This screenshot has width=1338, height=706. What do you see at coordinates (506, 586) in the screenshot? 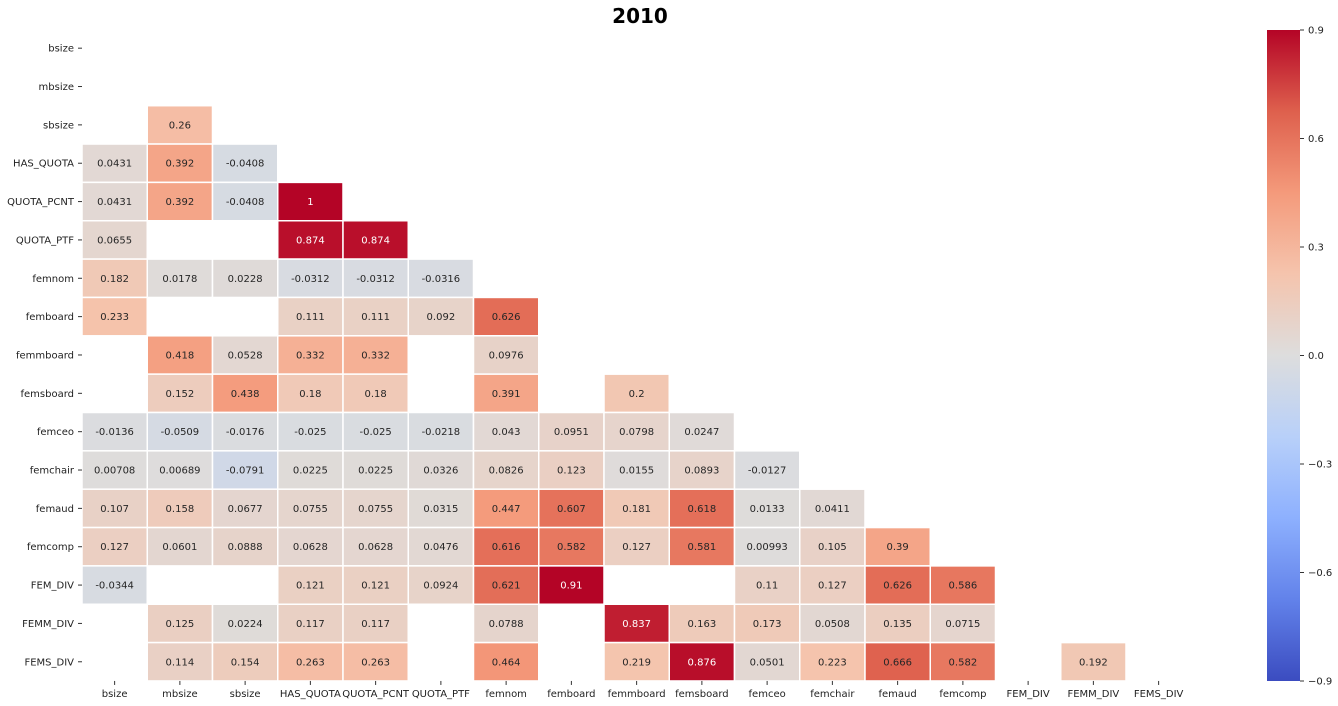
I see `heatmap-cell-label: 0.621` at bounding box center [506, 586].